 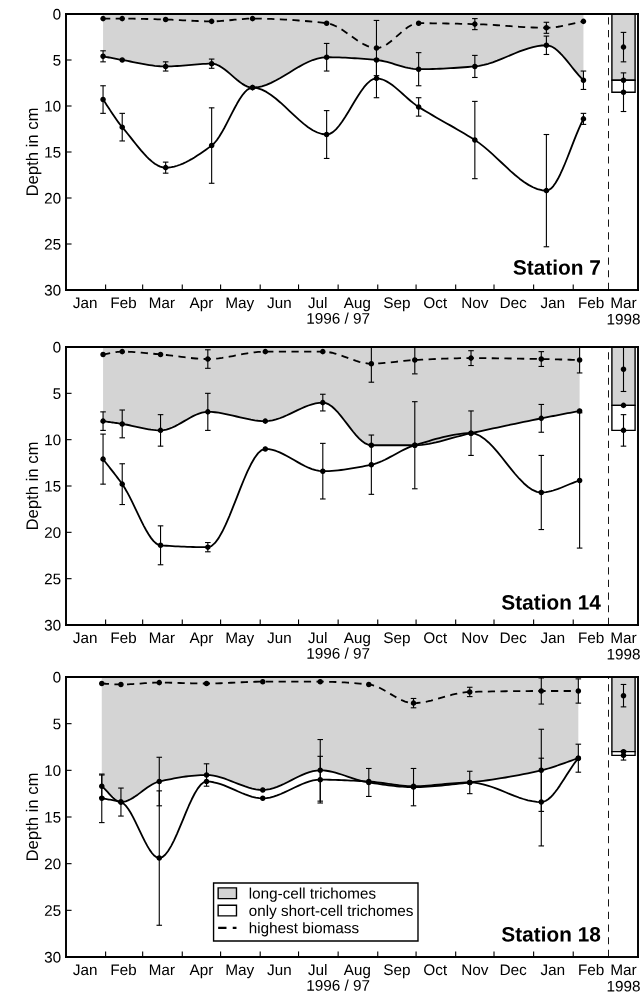 I want to click on legend-label: only short-cell trichomes, so click(x=331, y=912).